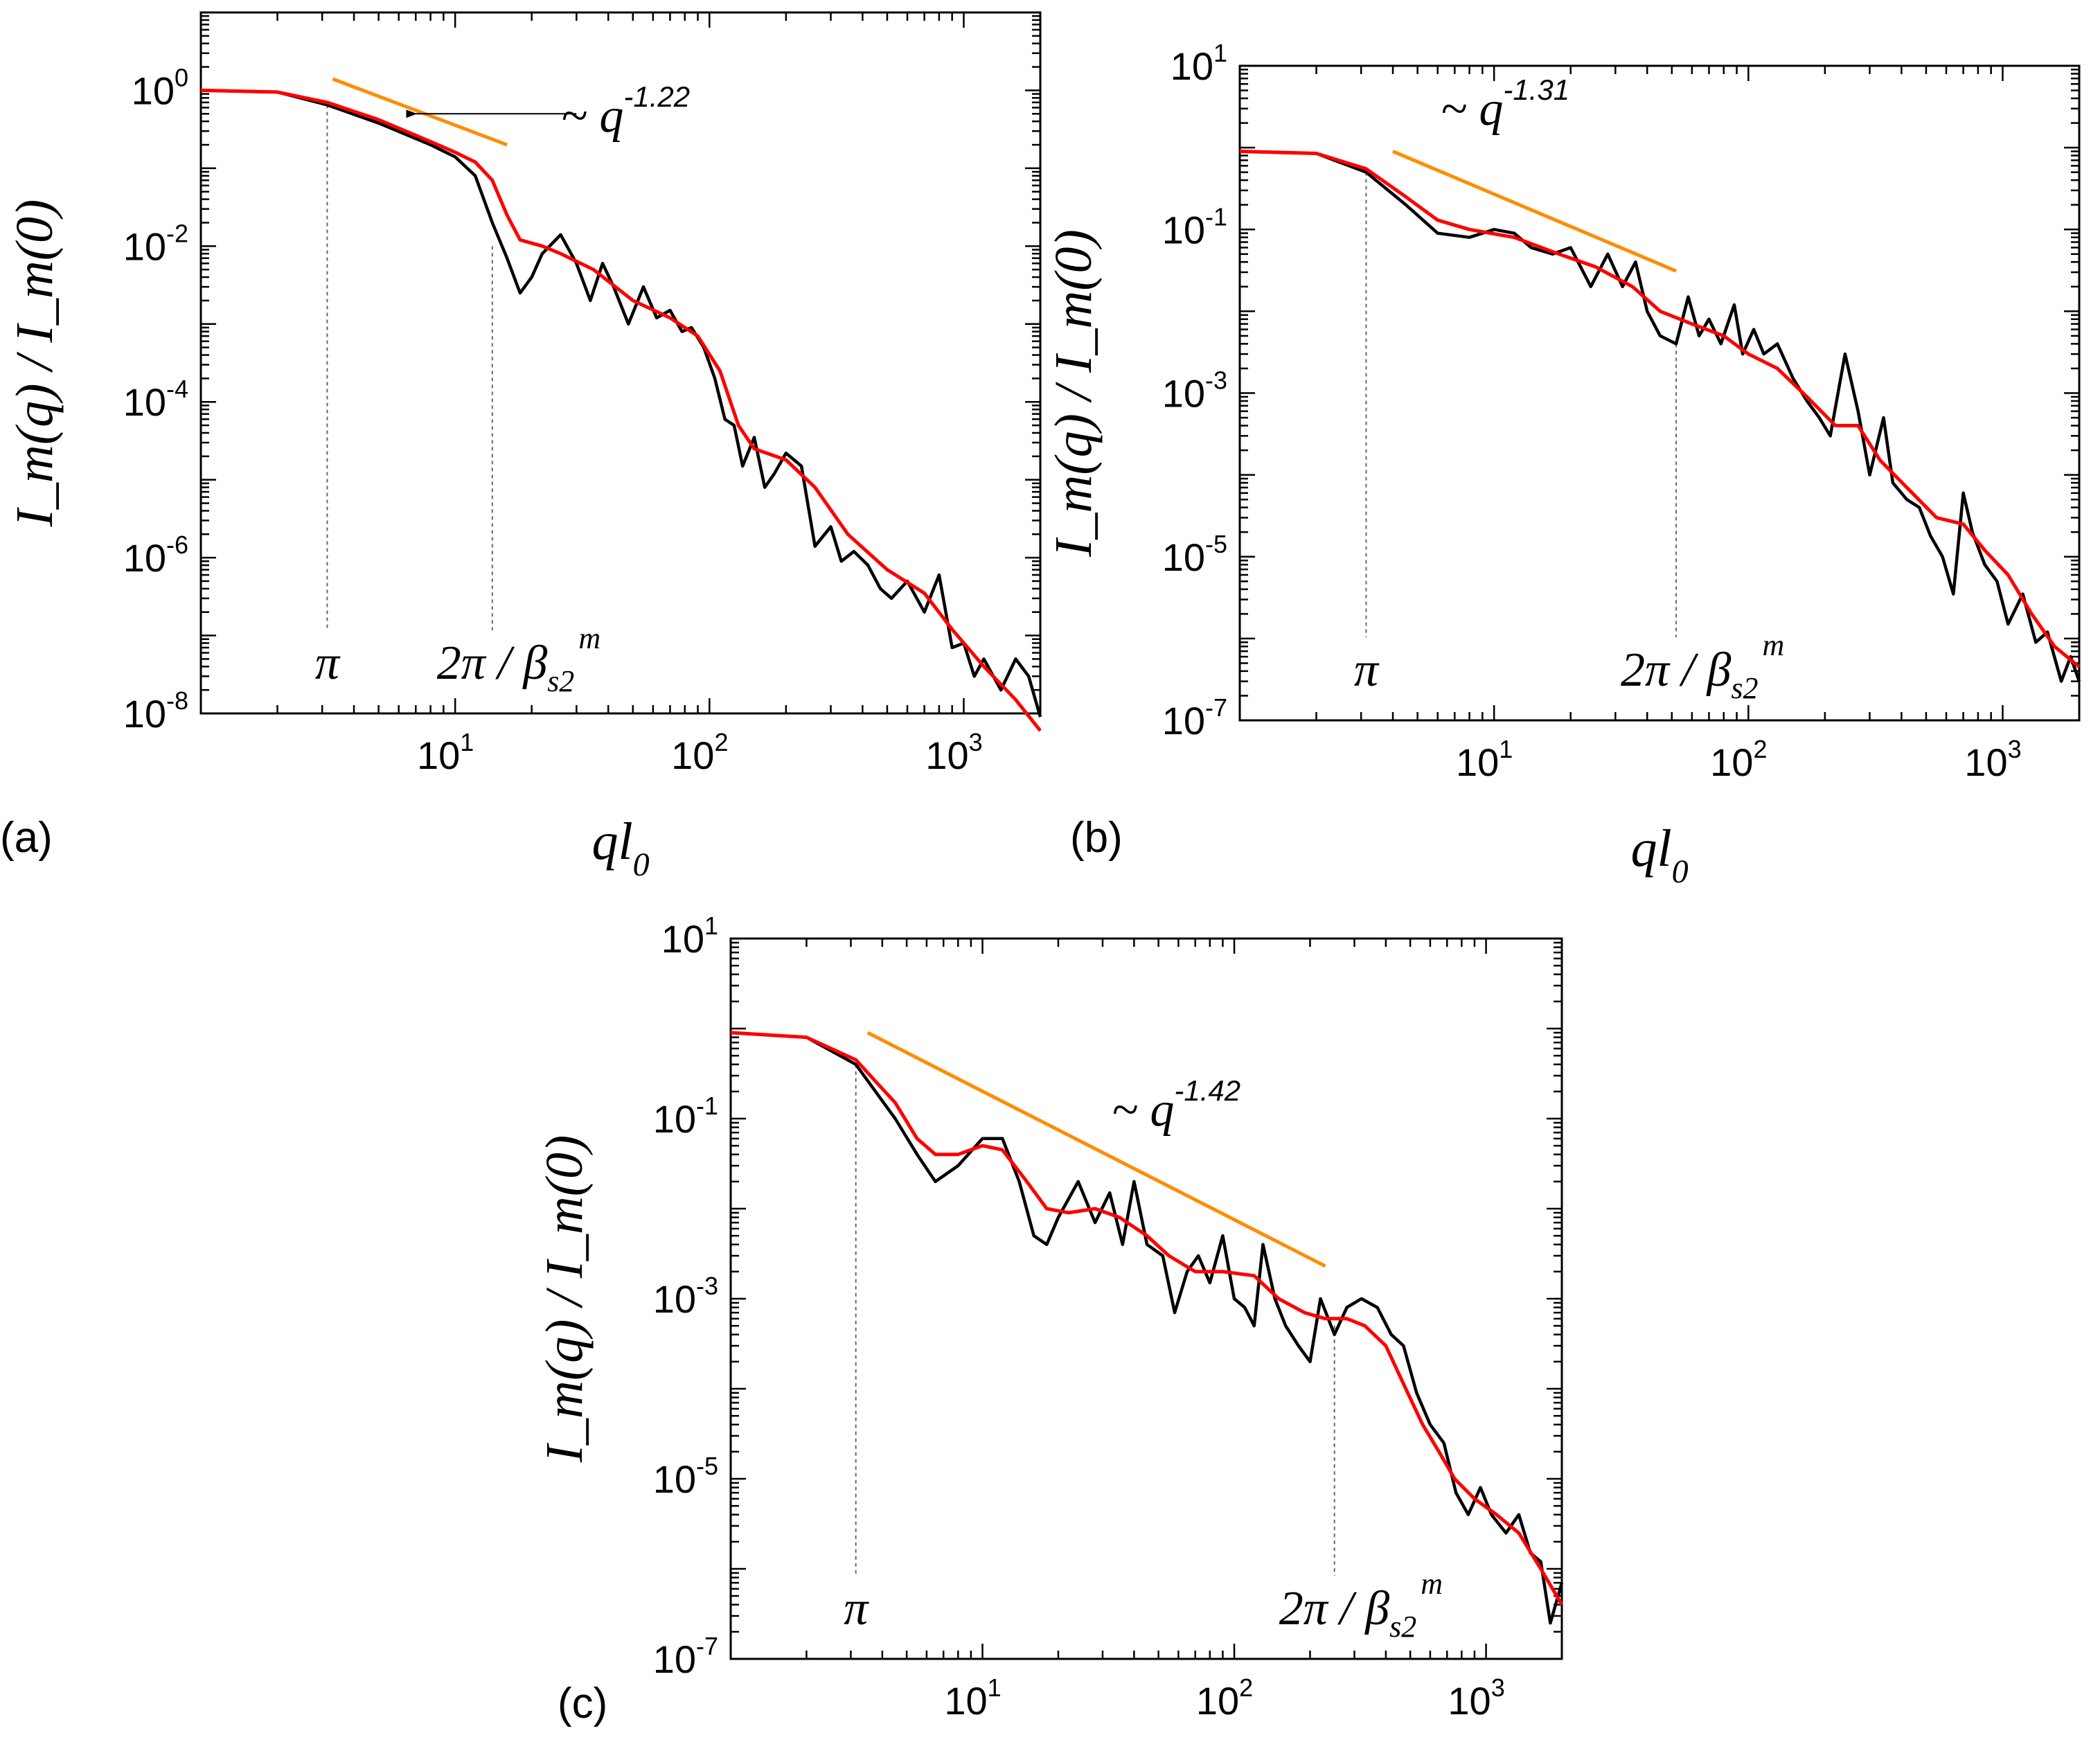 The height and width of the screenshot is (1742, 2100). Describe the element at coordinates (657, 96) in the screenshot. I see `slope-label-exponent: -1.22` at that location.